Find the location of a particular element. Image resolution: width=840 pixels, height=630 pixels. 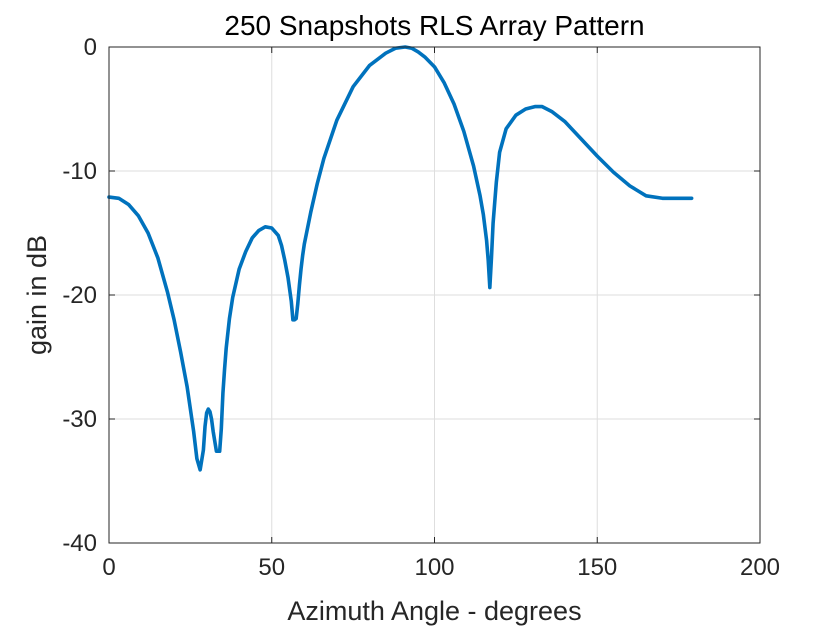

y-tick-label: -20 is located at coordinates (79, 295).